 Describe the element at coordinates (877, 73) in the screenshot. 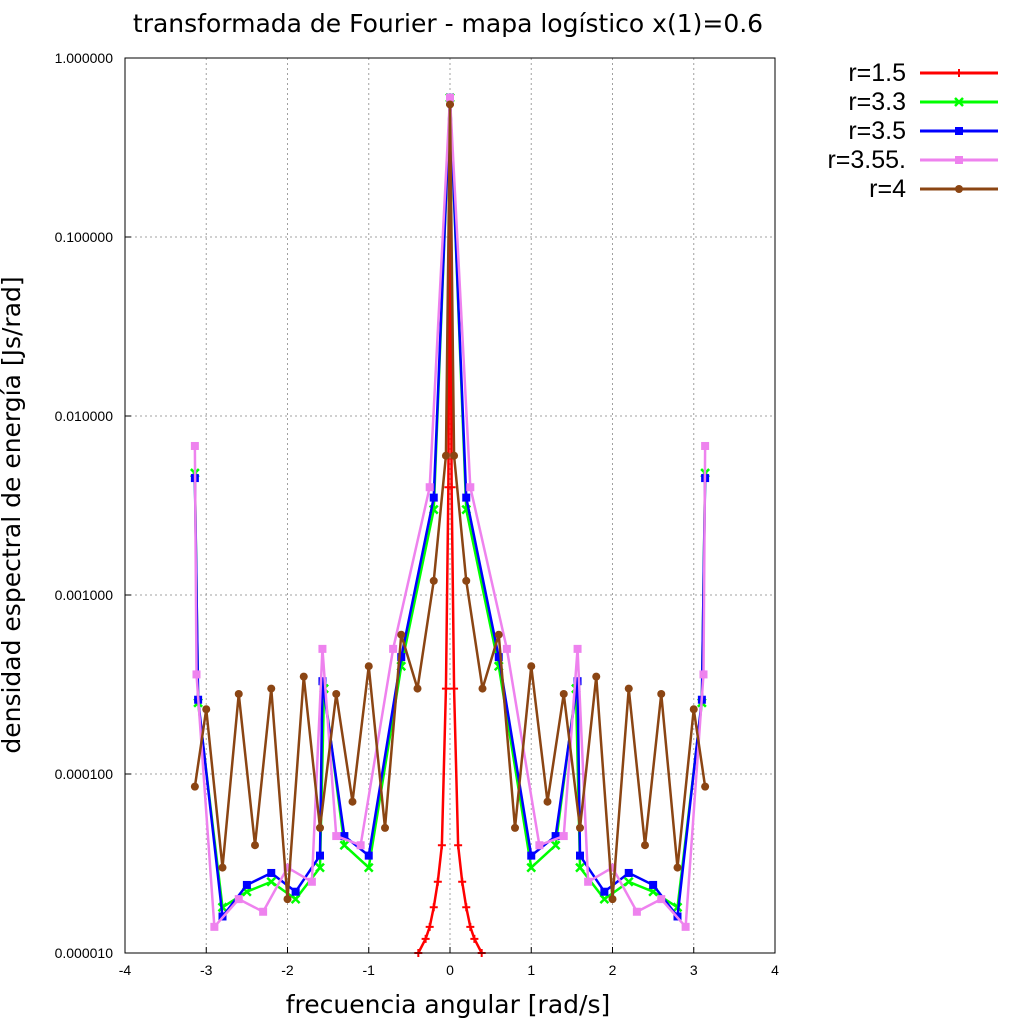

I see `legend-label: r=1.5` at that location.